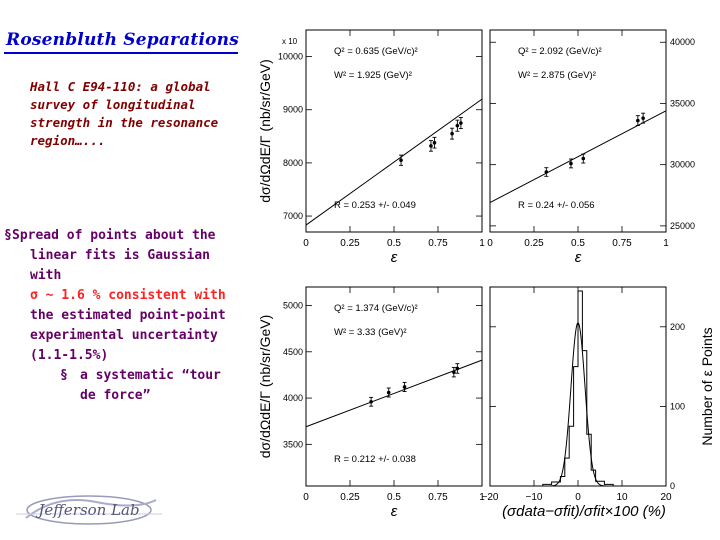  Describe the element at coordinates (373, 75) in the screenshot. I see `annotation-w2: W² = 1.925 (GeV)²` at that location.